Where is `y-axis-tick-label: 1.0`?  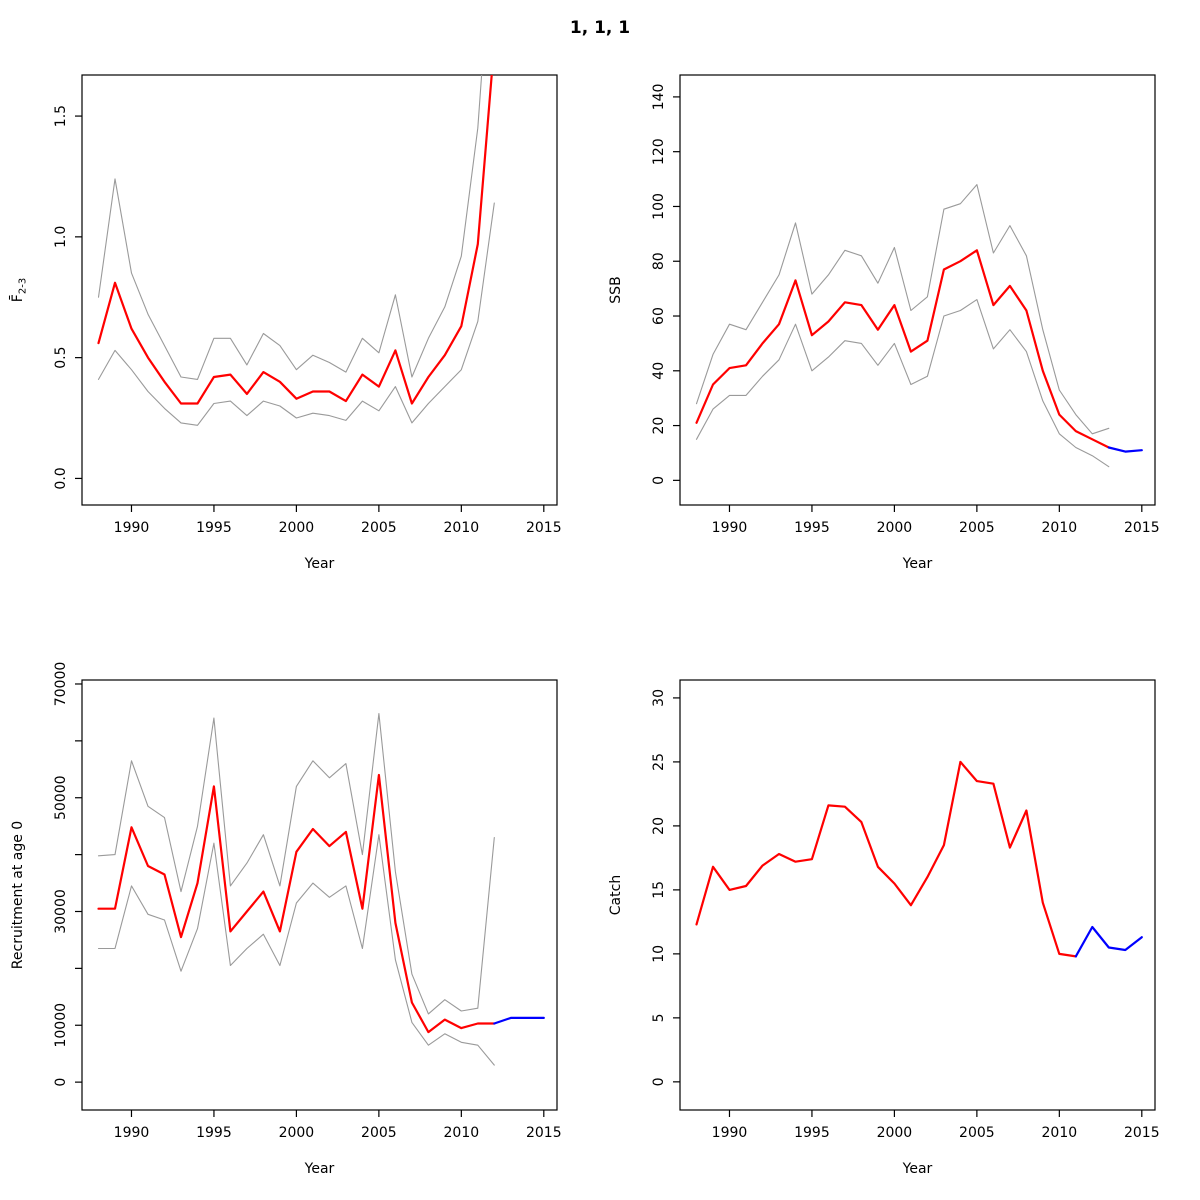 y-axis-tick-label: 1.0 is located at coordinates (61, 237).